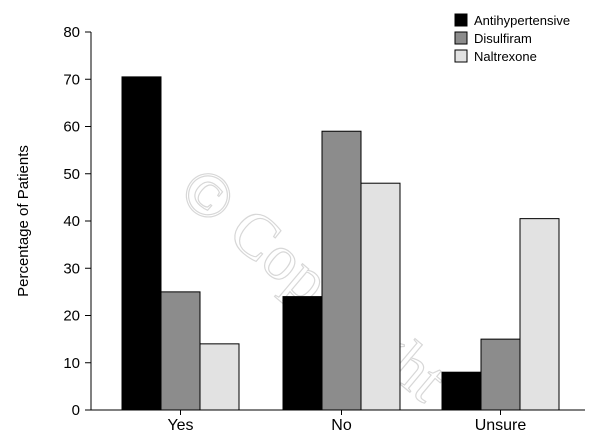 This screenshot has width=593, height=432. What do you see at coordinates (503, 38) in the screenshot?
I see `legend-label: Disulfiram` at bounding box center [503, 38].